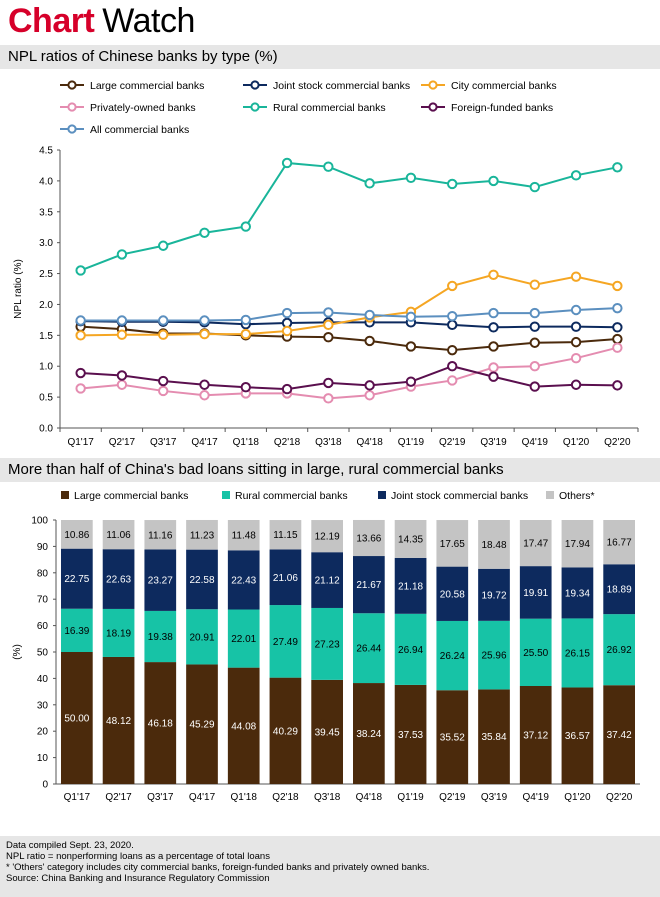 Image resolution: width=660 pixels, height=897 pixels. I want to click on y-tick-label: 90, so click(43, 547).